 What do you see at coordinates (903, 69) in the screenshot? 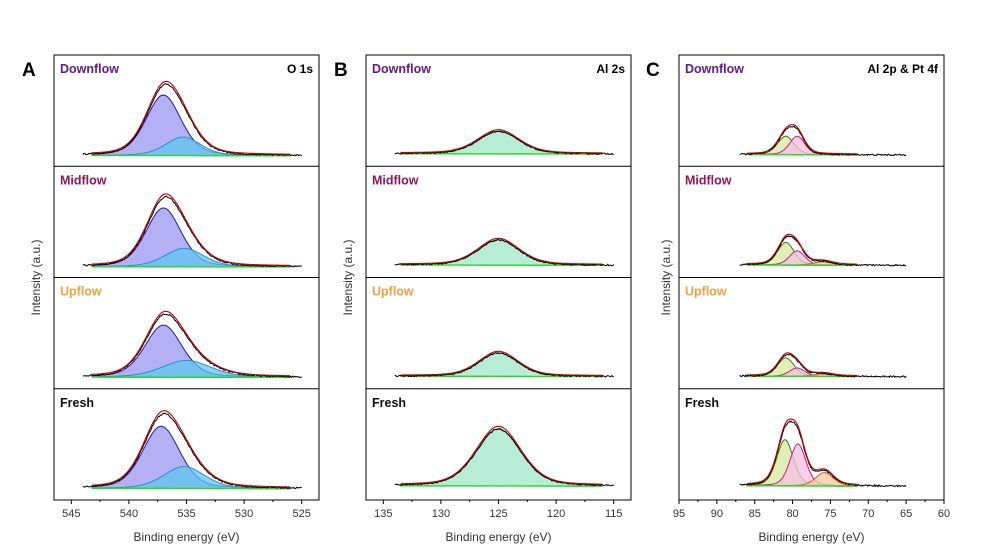
I see `region-label: Al 2p & Pt 4f` at bounding box center [903, 69].